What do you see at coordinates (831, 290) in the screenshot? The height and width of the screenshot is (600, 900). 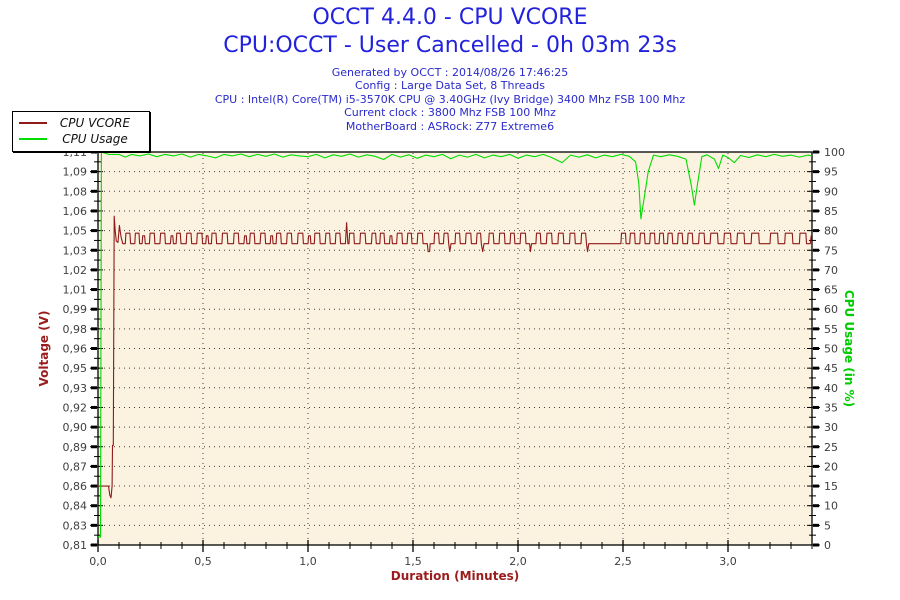 I see `svg-text: 65` at bounding box center [831, 290].